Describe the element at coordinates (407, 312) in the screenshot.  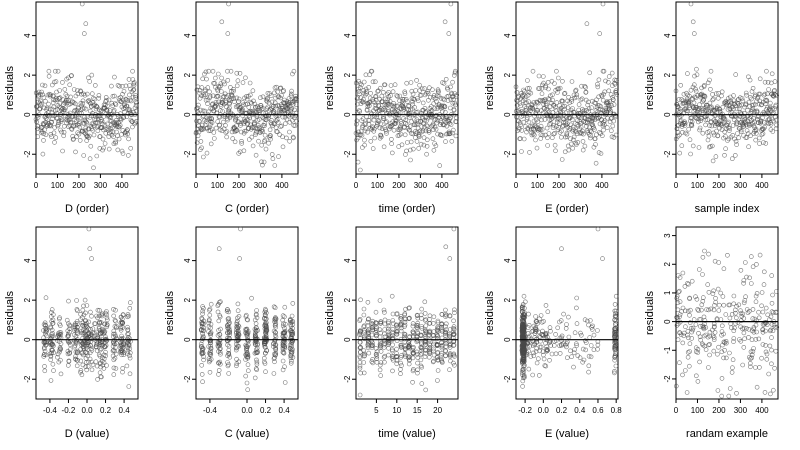
I see `points` at that location.